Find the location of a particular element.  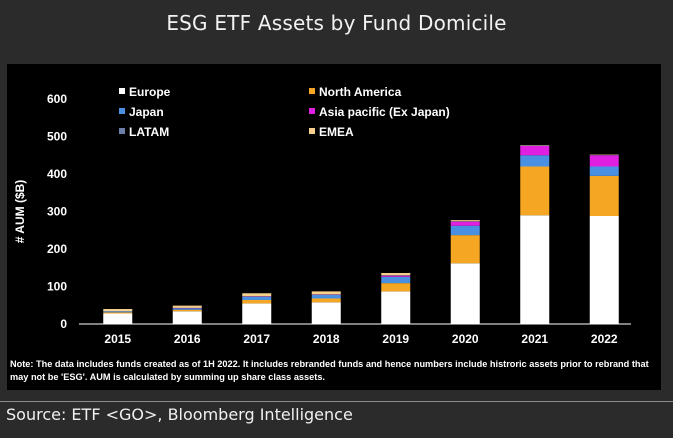

page-title: ESG ETF Assets by Fund Domicile is located at coordinates (336, 23).